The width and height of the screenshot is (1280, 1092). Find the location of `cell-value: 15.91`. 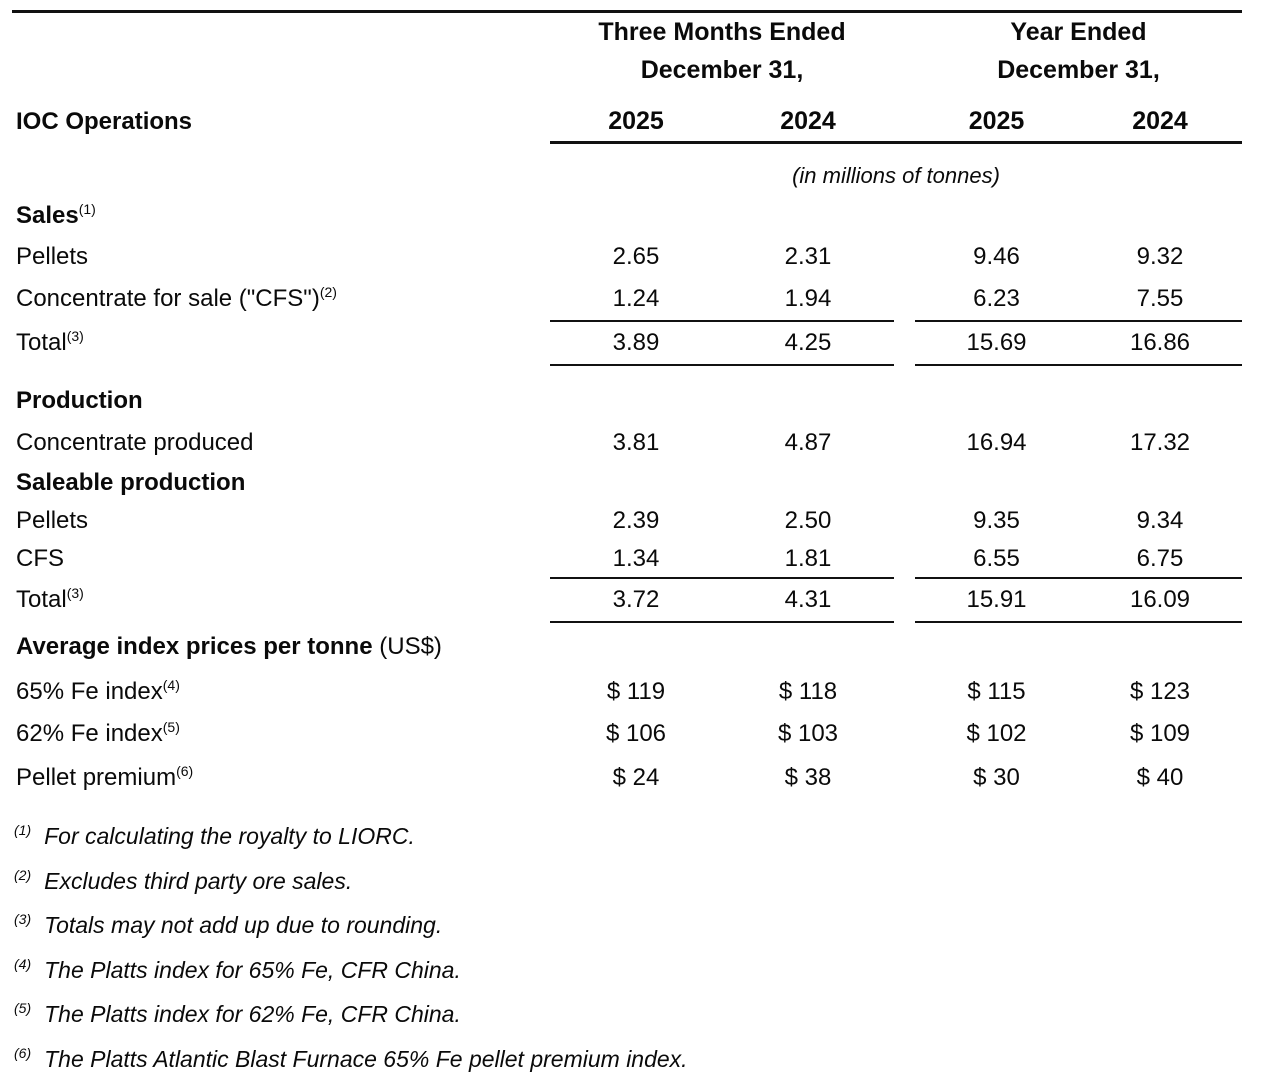

cell-value: 15.91 is located at coordinates (996, 599).